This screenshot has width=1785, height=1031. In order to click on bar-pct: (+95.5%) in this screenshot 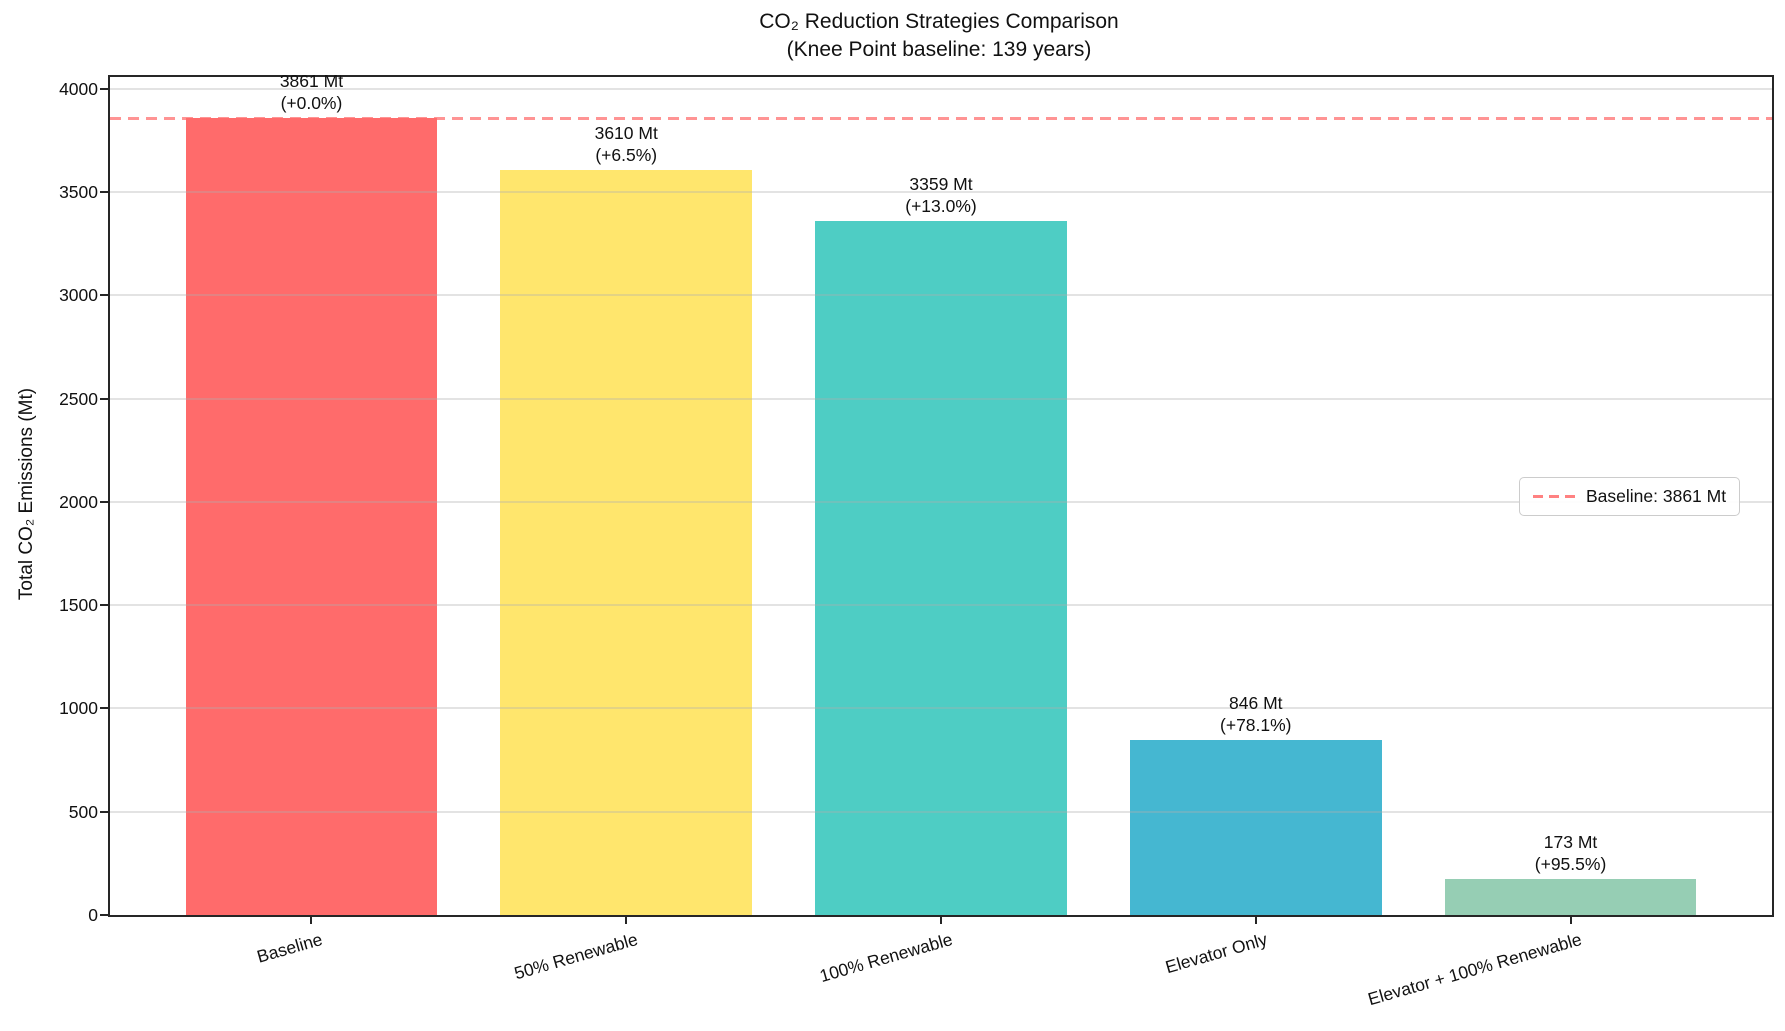, I will do `click(1570, 864)`.